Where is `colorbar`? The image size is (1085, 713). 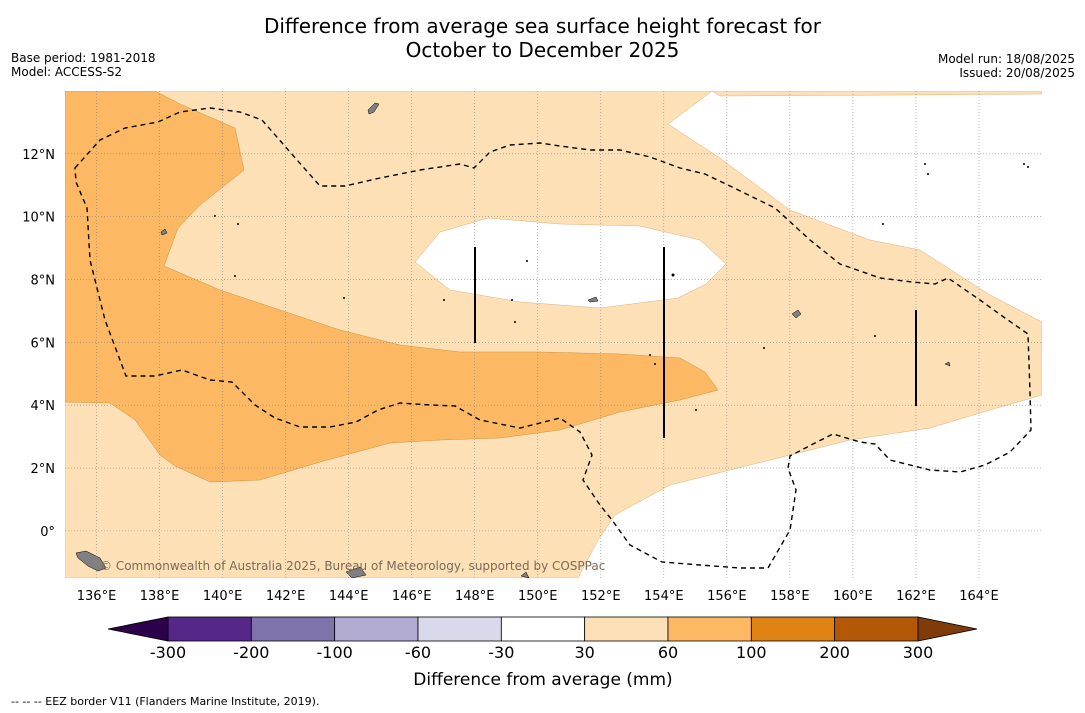 colorbar is located at coordinates (542, 629).